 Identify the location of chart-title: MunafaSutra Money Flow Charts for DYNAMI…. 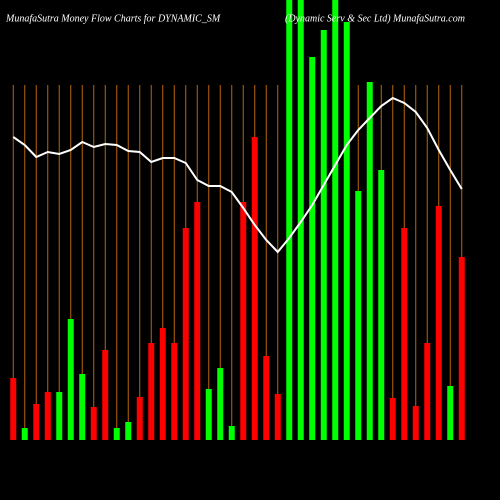
(113, 18).